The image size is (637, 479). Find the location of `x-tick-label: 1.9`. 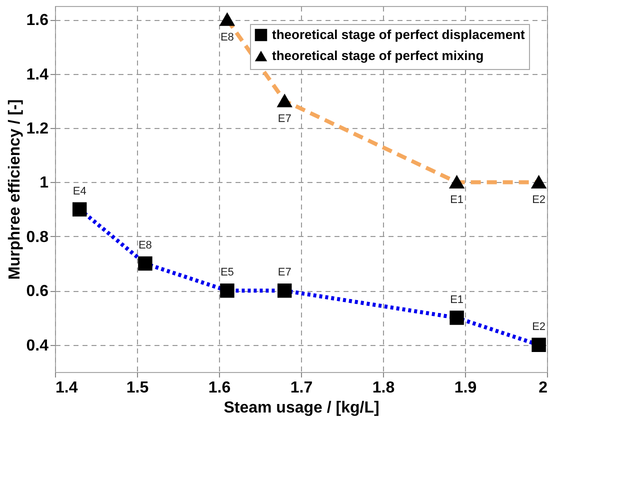

x-tick-label: 1.9 is located at coordinates (465, 388).